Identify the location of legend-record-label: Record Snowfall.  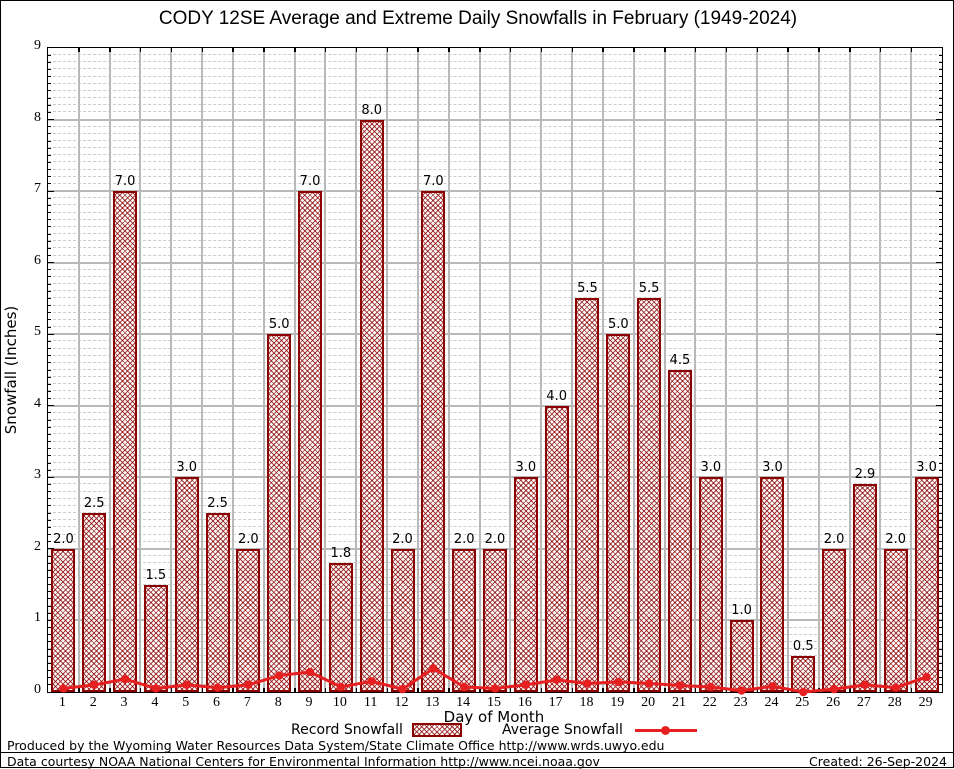
(347, 730).